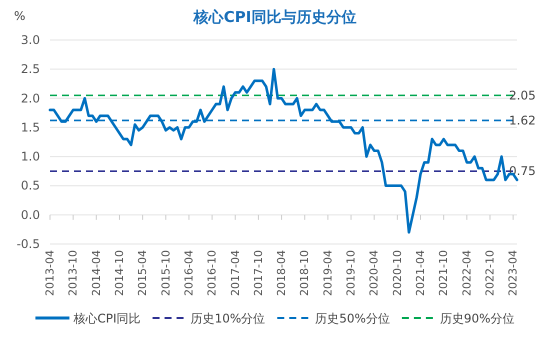 The height and width of the screenshot is (340, 550). What do you see at coordinates (28, 244) in the screenshot?
I see `y-tick-label: -0.5` at bounding box center [28, 244].